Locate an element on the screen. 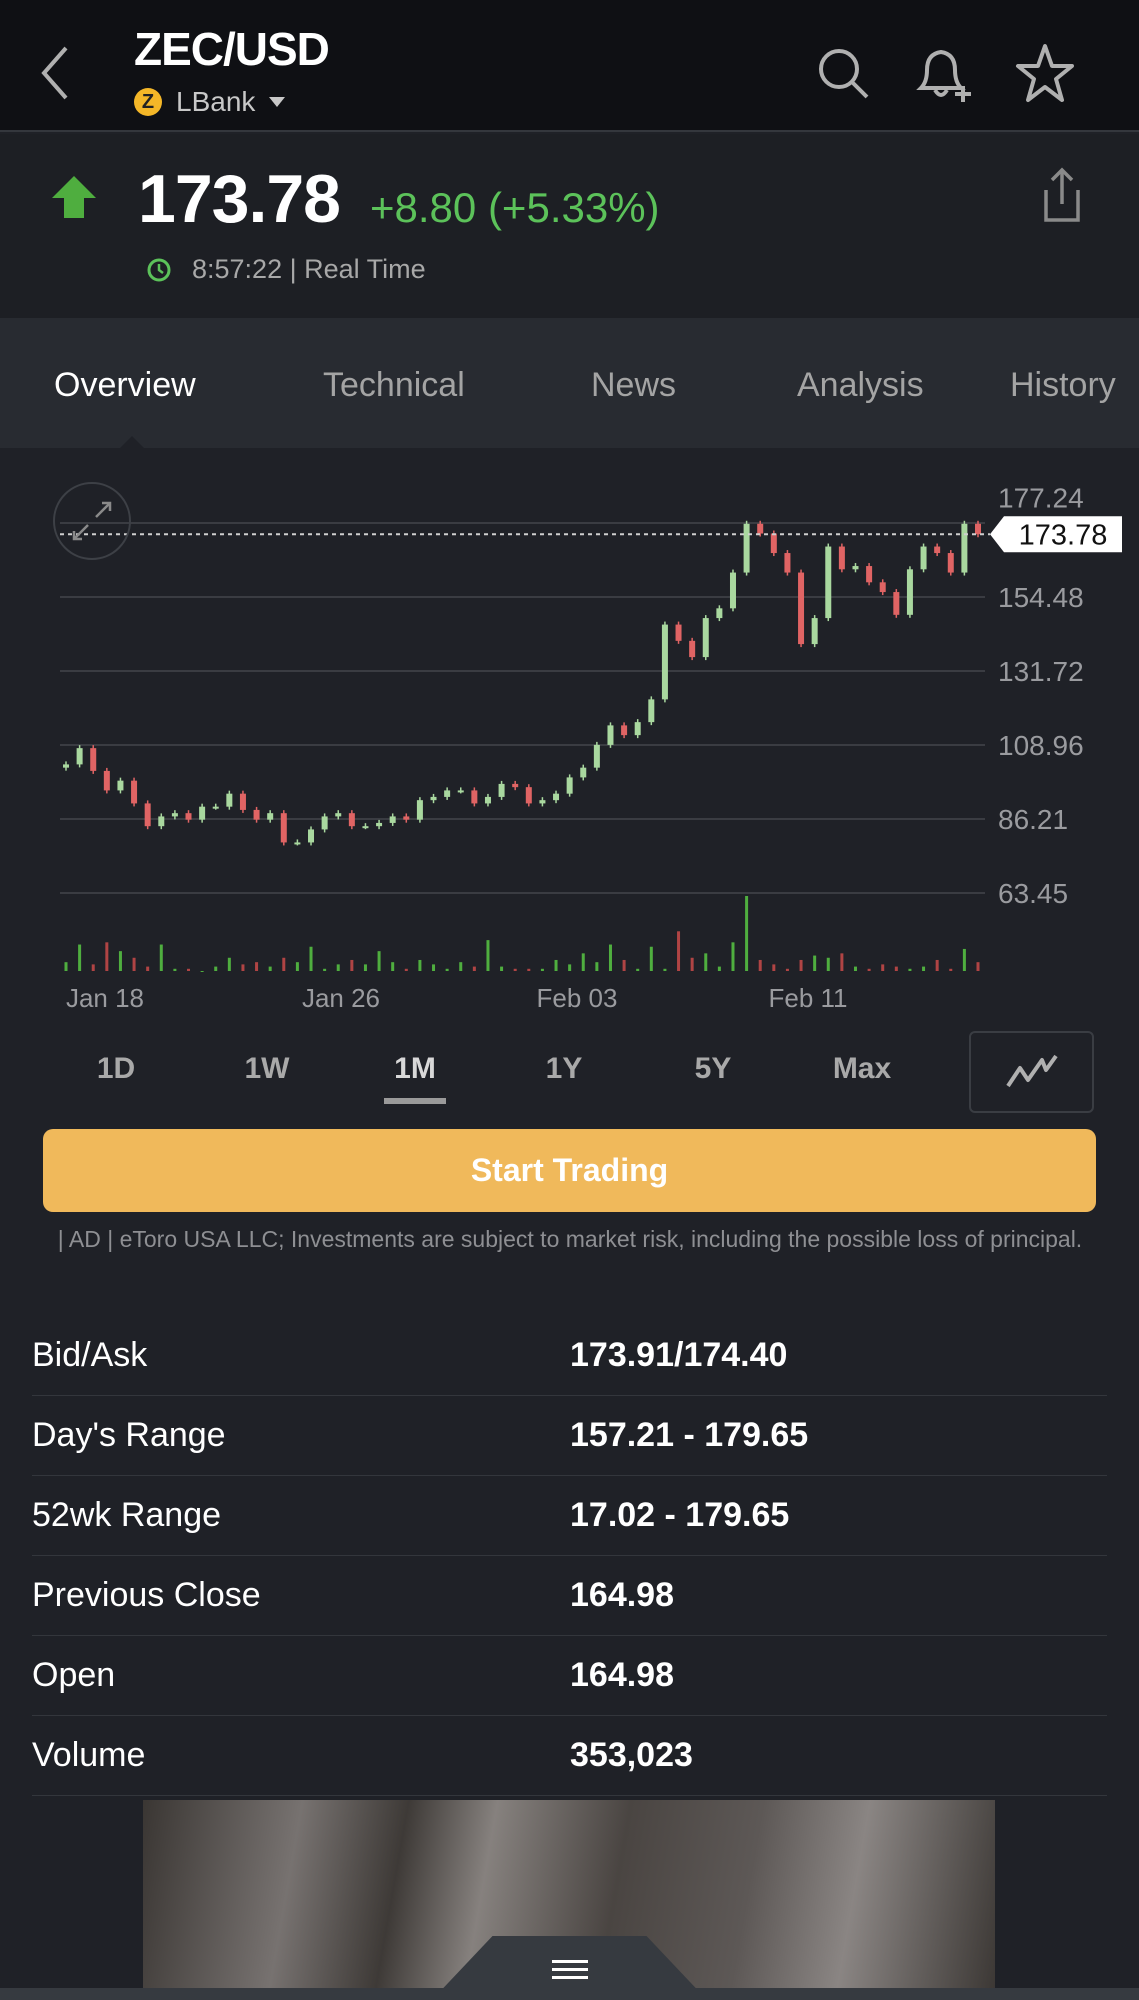  caret-down-icon is located at coordinates (277, 102).